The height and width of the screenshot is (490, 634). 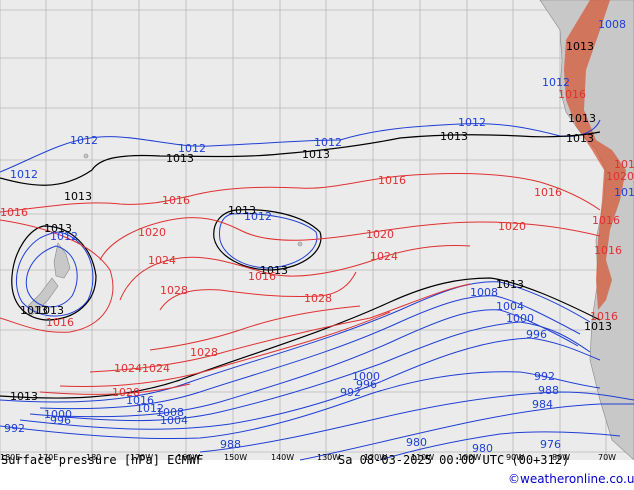 I want to click on label-1016-d: 1016, so click(x=548, y=192).